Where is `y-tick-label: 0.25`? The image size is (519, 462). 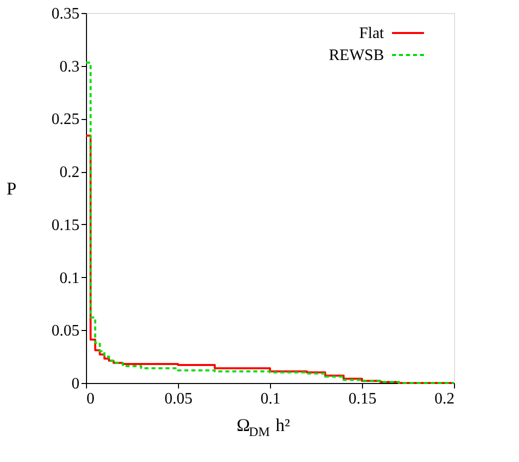 y-tick-label: 0.25 is located at coordinates (66, 119).